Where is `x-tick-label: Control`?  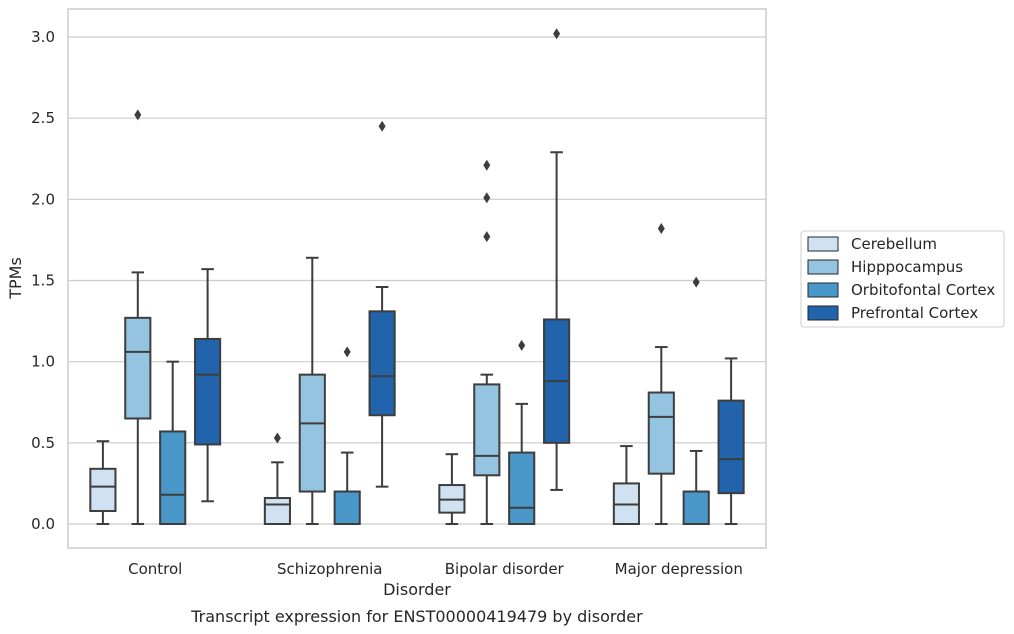 x-tick-label: Control is located at coordinates (155, 569).